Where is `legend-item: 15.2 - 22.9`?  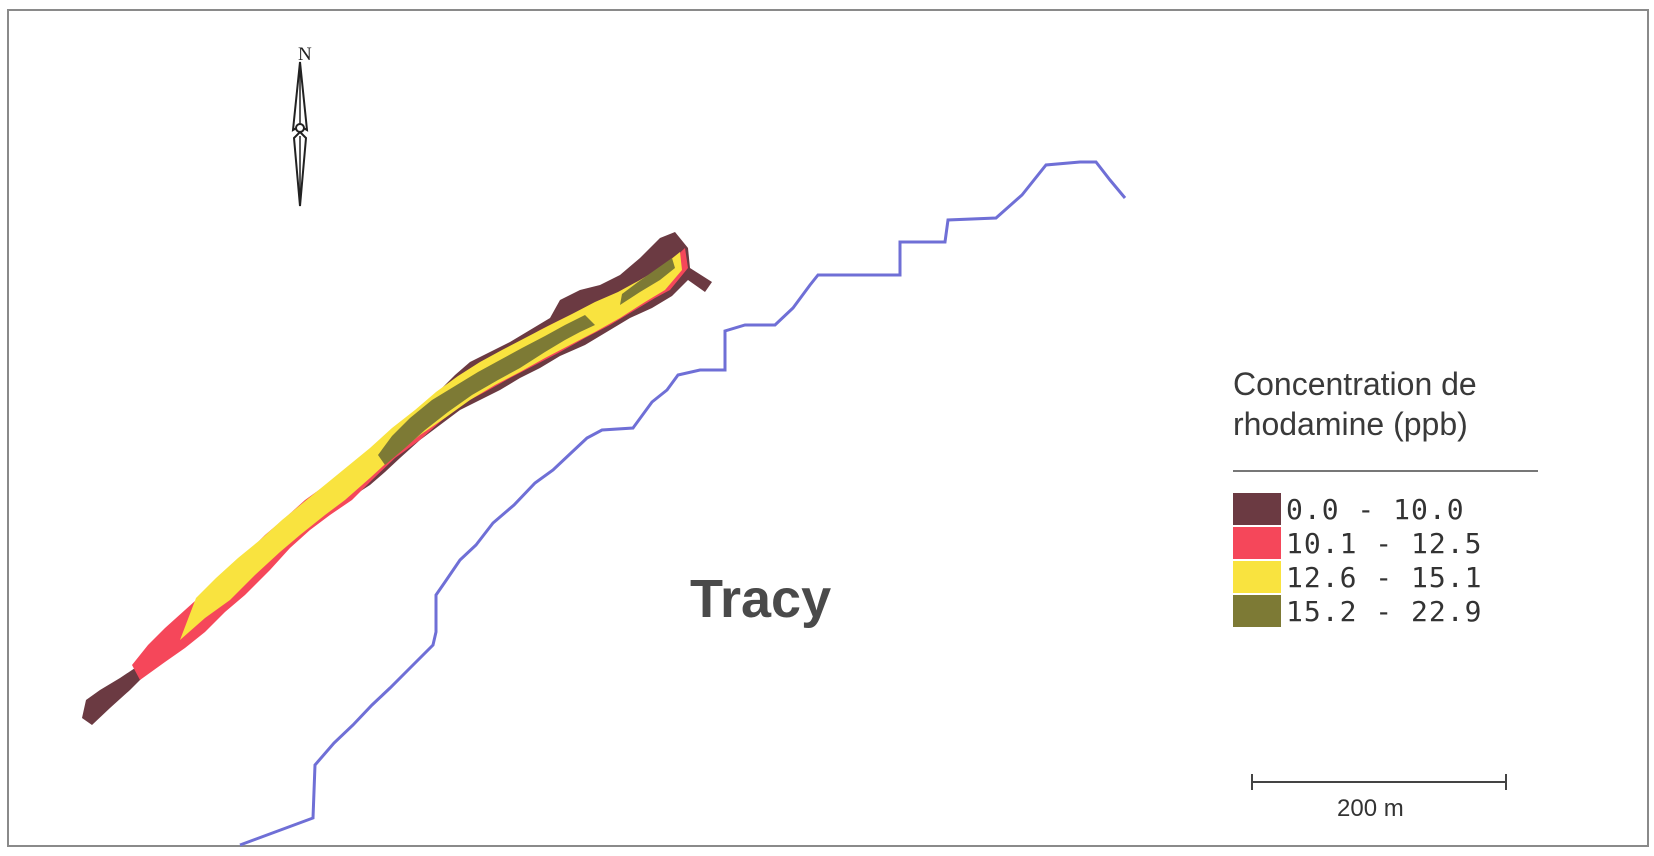 legend-item: 15.2 - 22.9 is located at coordinates (1357, 611).